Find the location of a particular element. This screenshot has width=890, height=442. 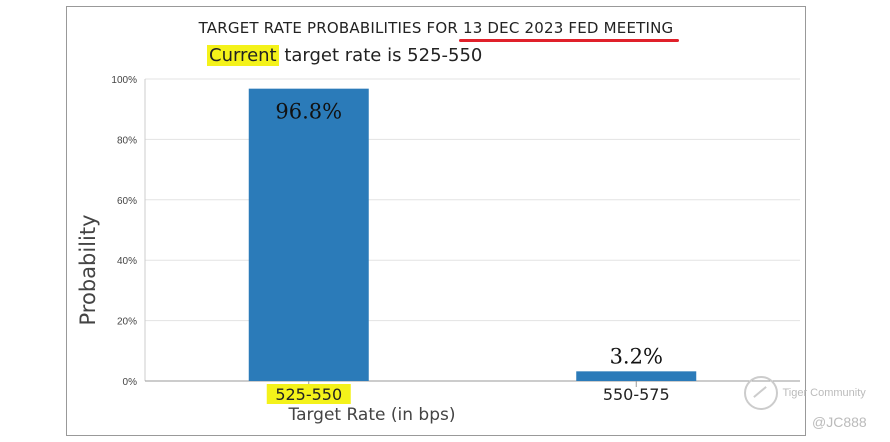

watermark-user: @JC888 is located at coordinates (839, 422).